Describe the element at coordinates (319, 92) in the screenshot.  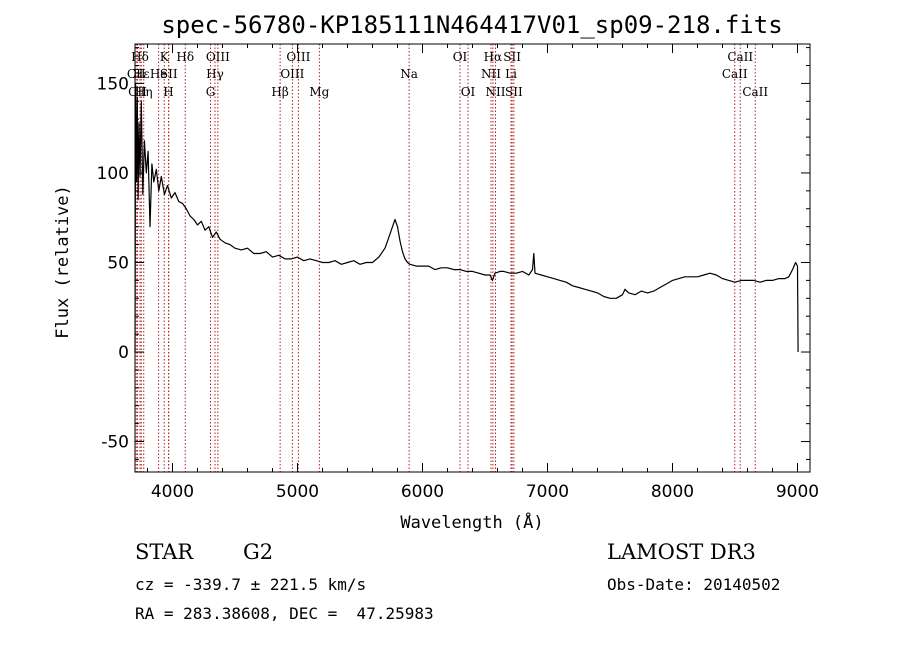
I see `spectral-line-label: Mg` at that location.